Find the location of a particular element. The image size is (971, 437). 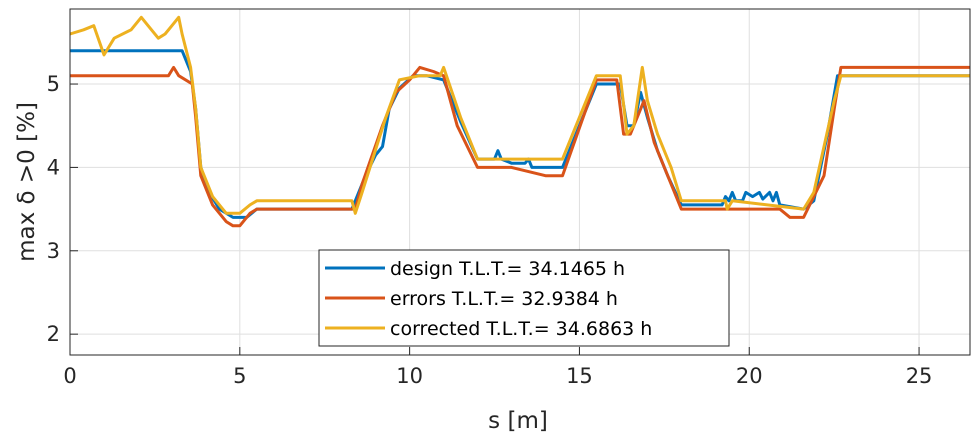

y-tick-label: 4 is located at coordinates (53, 167).